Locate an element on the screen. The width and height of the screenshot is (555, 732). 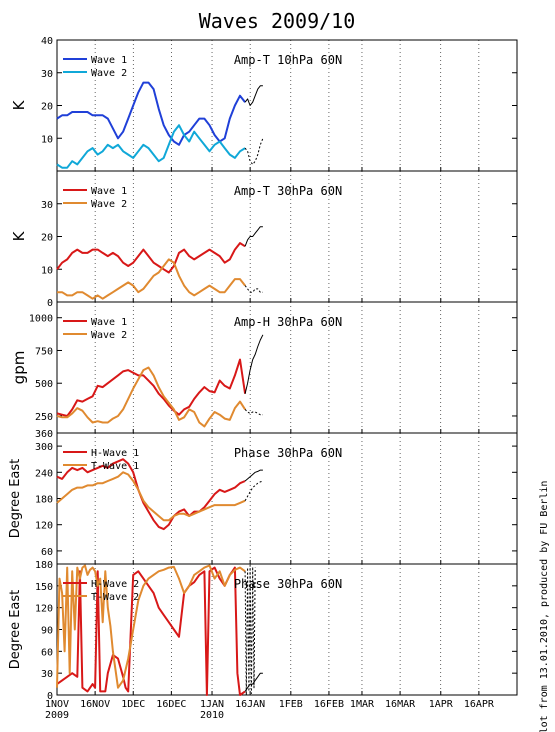
y-tick-label: 1000 is located at coordinates (41, 319).